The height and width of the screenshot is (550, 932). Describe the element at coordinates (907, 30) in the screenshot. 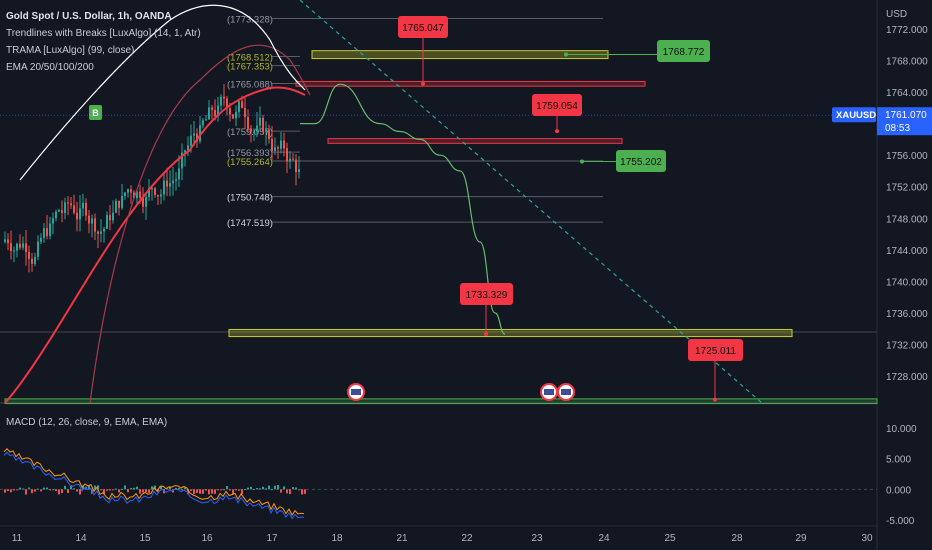

I see `price-tick: 1772.000` at that location.